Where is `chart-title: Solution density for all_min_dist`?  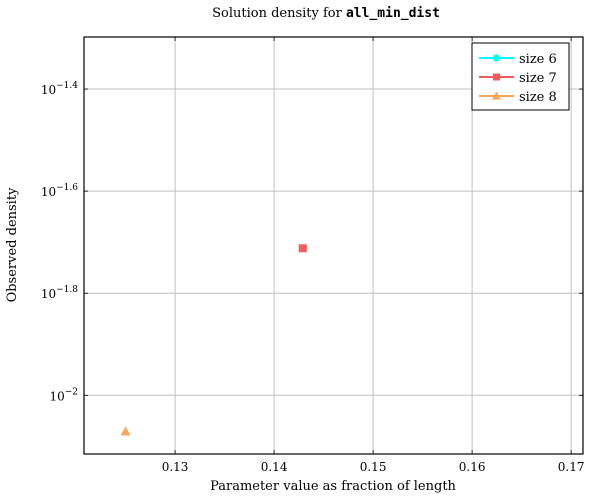 chart-title: Solution density for all_min_dist is located at coordinates (326, 13).